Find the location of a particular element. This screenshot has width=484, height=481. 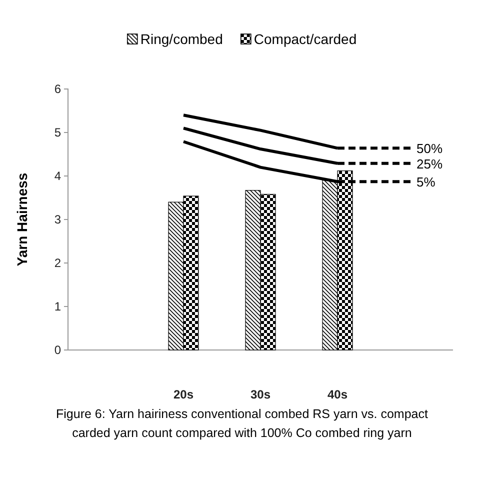

y-tick-label: 2 is located at coordinates (58, 263).